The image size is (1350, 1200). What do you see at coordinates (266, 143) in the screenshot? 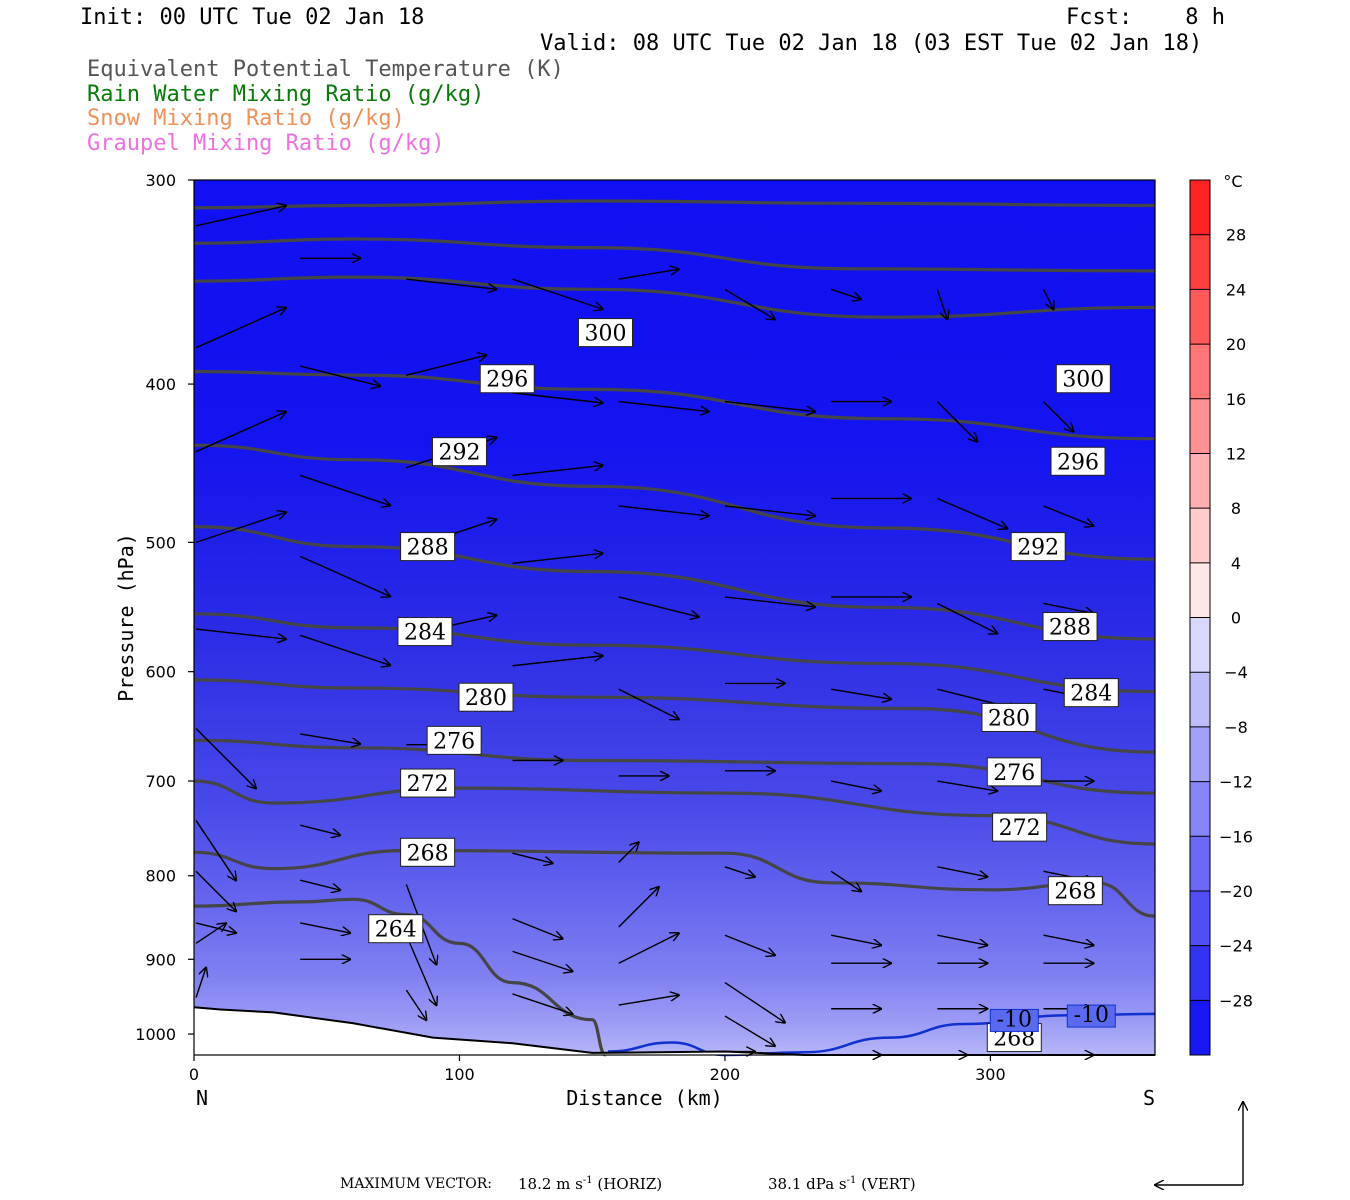
I see `field-legend-graupel: Graupel Mixing Ratio (g/kg)` at bounding box center [266, 143].